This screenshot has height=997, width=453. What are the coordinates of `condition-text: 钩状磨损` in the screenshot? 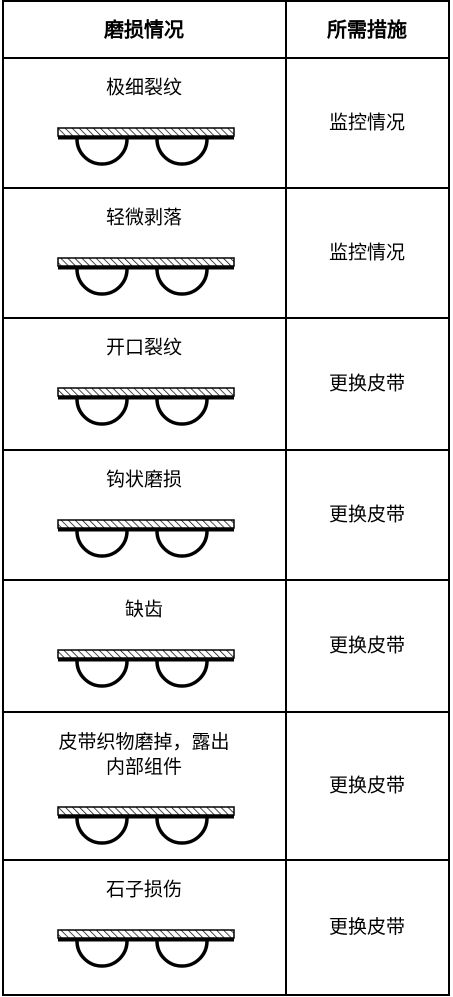 It's located at (144, 480).